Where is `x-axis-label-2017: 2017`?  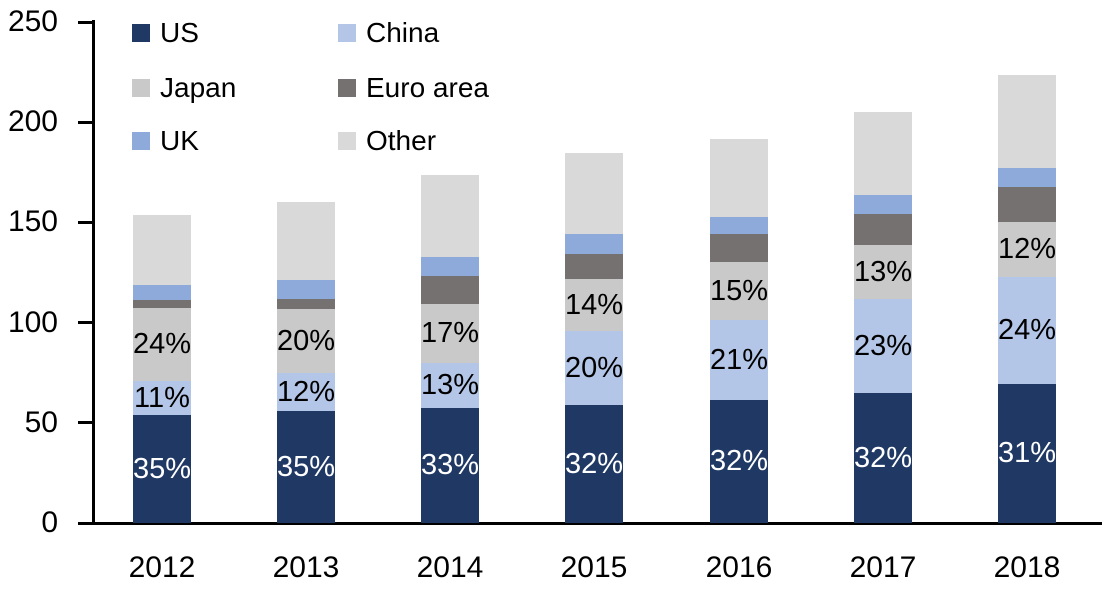
x-axis-label-2017: 2017 is located at coordinates (883, 567).